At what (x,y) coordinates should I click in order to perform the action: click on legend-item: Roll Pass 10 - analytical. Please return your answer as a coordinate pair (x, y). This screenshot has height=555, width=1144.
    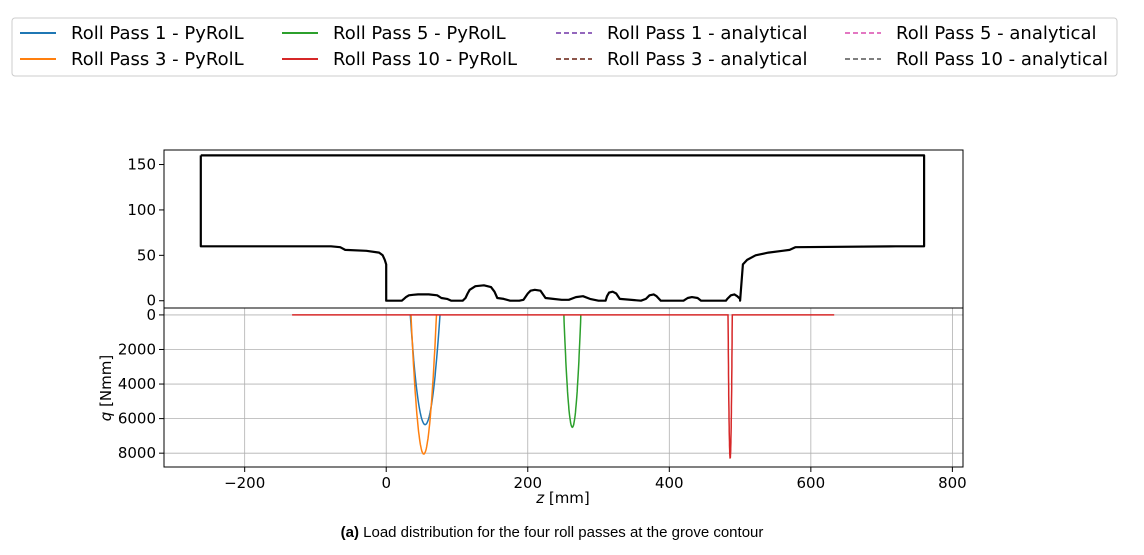
    Looking at the image, I should click on (976, 59).